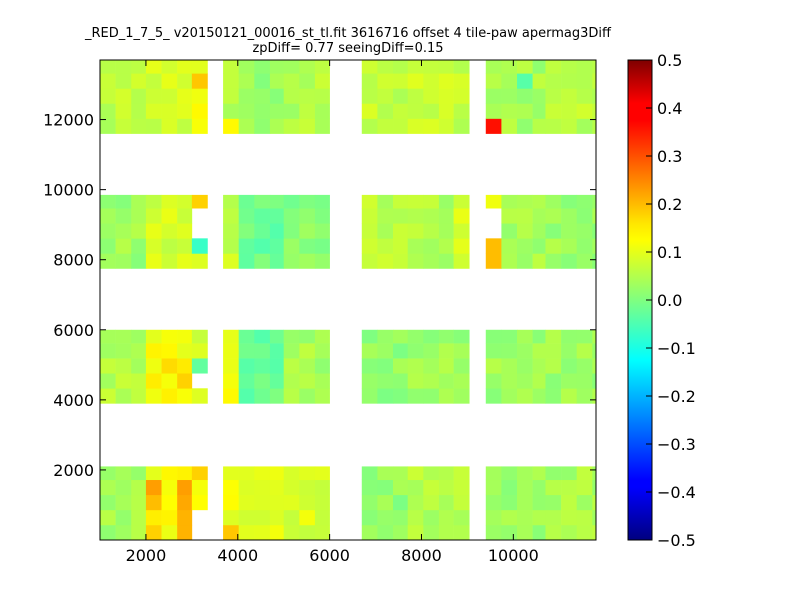 This screenshot has width=800, height=600. I want to click on colorbar-tick-label: 0.5, so click(669, 60).